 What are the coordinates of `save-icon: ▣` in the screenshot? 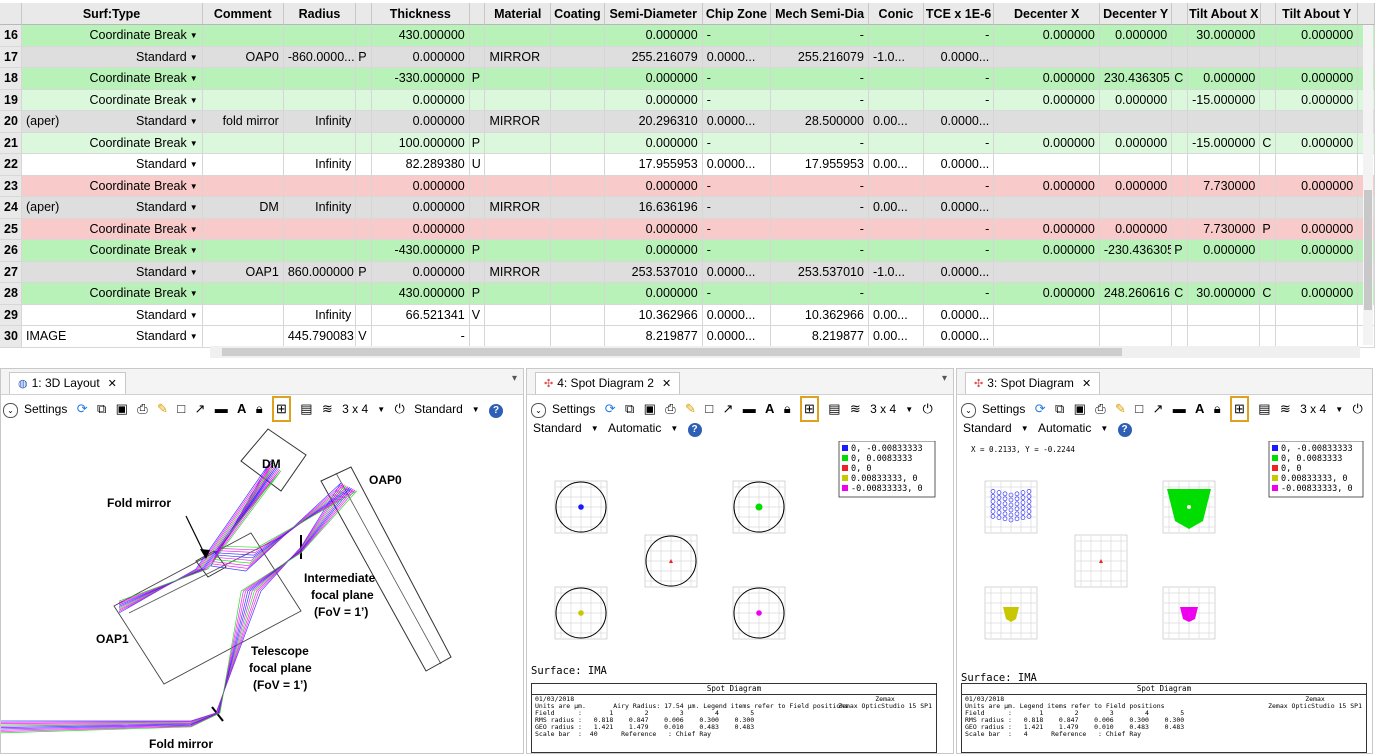 It's located at (121, 408).